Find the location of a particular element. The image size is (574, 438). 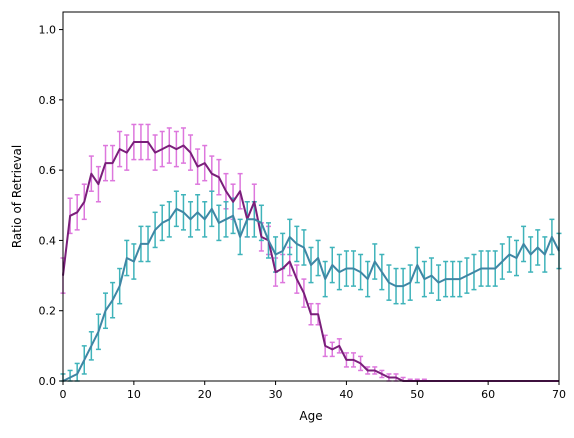

y-tick-label: 0.6 is located at coordinates (48, 170).